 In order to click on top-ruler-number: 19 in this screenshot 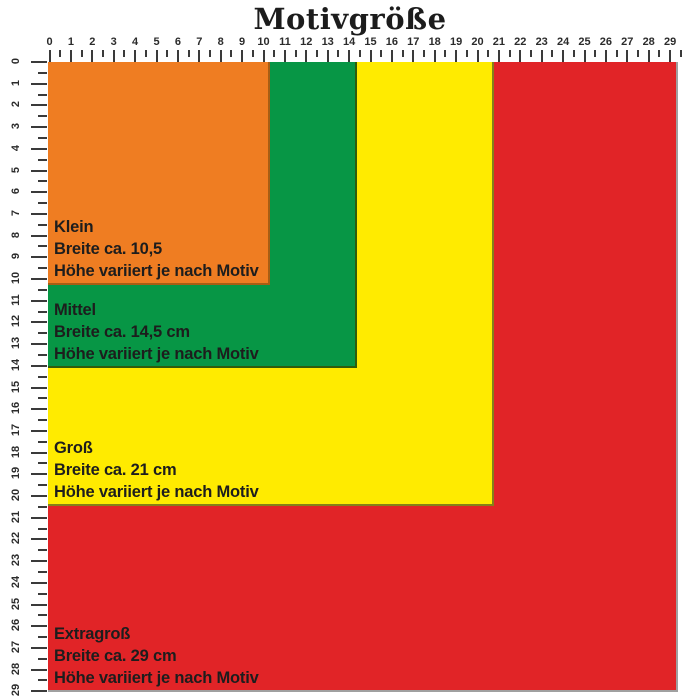, I will do `click(456, 42)`.